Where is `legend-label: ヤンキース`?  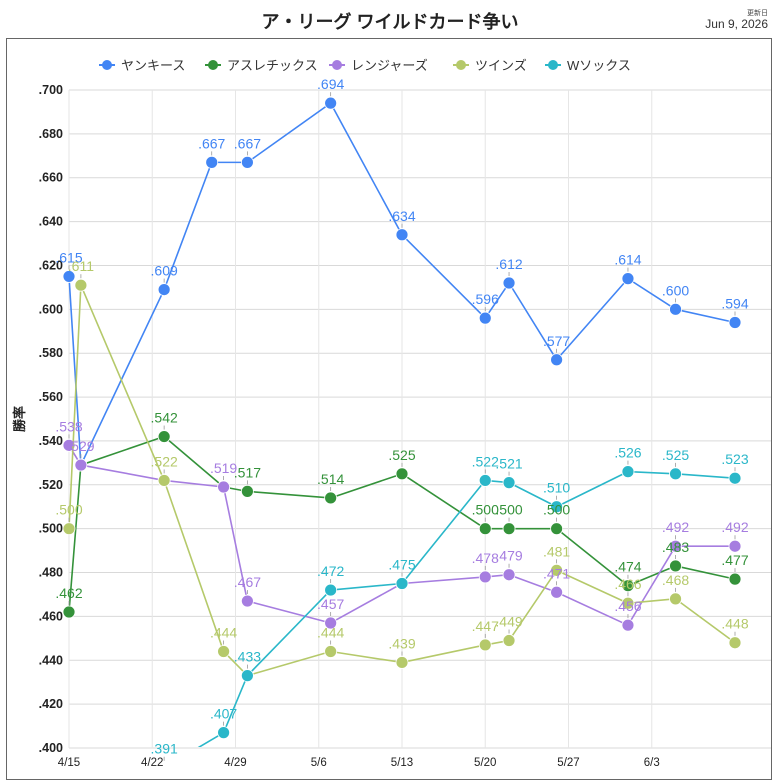
legend-label: ヤンキース is located at coordinates (153, 65).